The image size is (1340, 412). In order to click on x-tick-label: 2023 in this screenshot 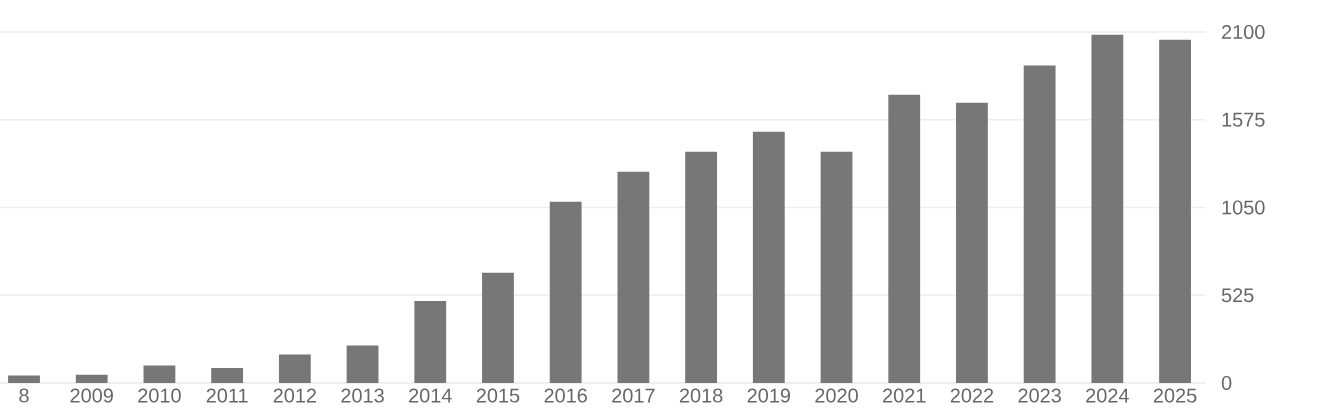, I will do `click(1039, 395)`.